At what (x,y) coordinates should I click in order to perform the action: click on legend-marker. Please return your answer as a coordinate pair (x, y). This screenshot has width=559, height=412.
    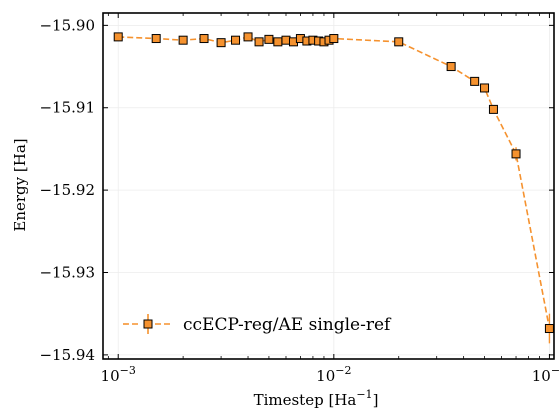
    Looking at the image, I should click on (148, 324).